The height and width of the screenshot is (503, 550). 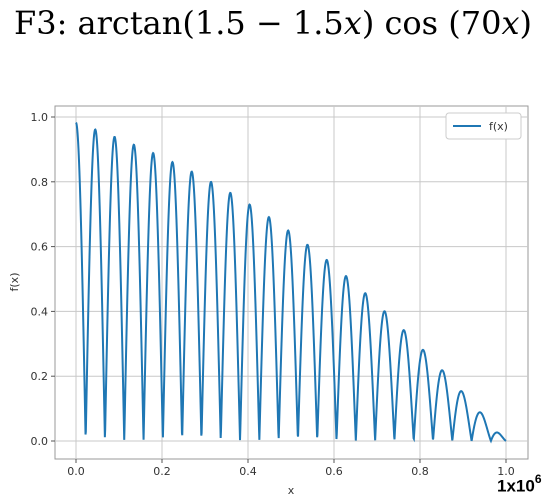 What do you see at coordinates (538, 479) in the screenshot?
I see `x-offset-exponent: 6` at bounding box center [538, 479].